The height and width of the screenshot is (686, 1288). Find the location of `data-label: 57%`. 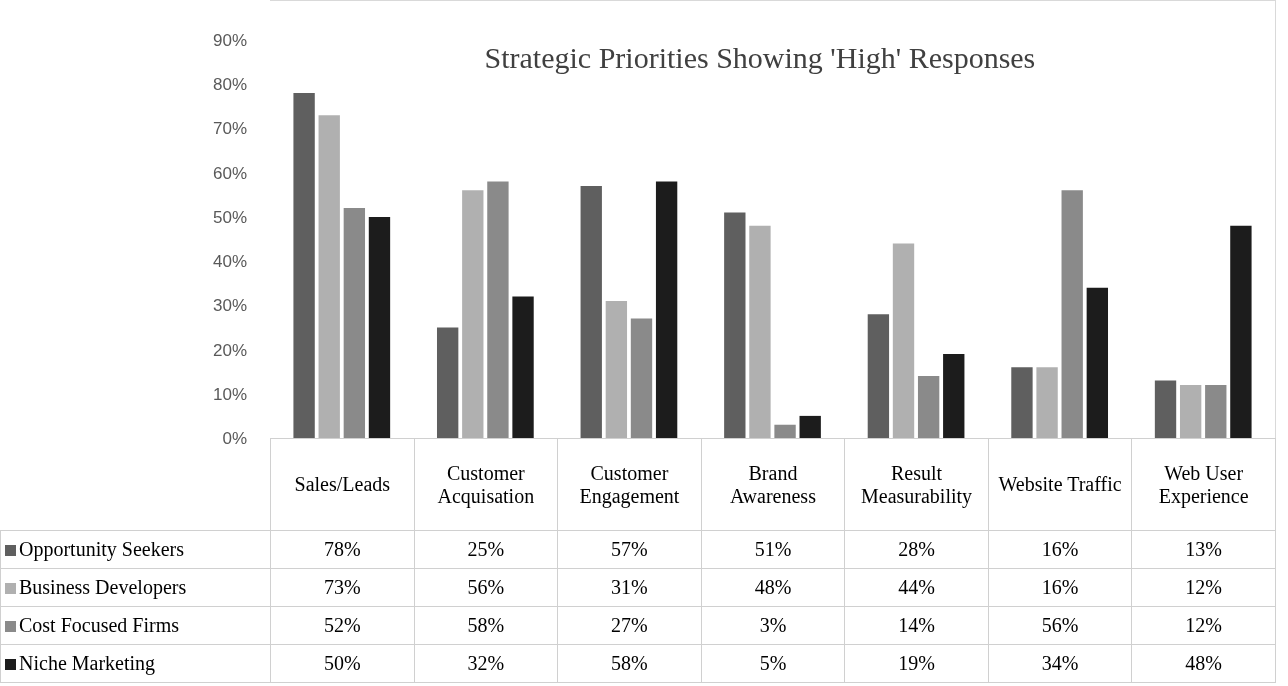

data-label: 57% is located at coordinates (629, 549).